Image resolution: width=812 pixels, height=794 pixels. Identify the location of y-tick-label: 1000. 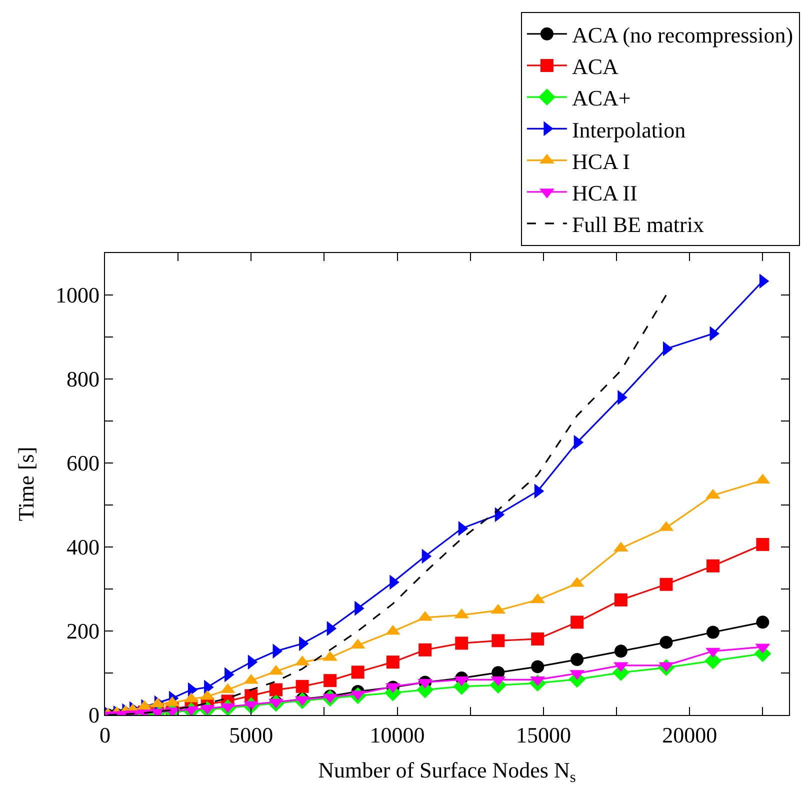
(78, 295).